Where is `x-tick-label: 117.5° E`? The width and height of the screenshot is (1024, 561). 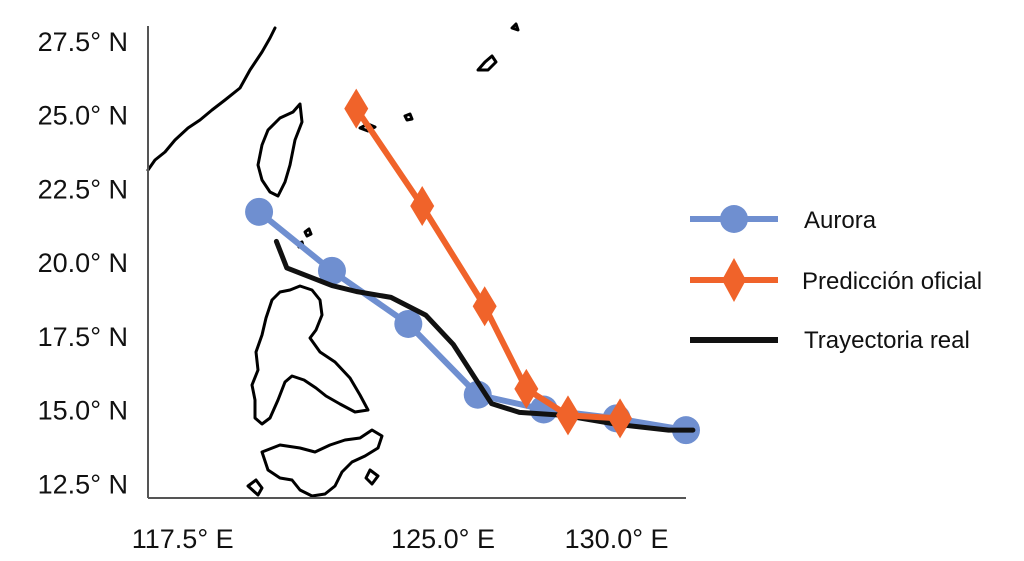
x-tick-label: 117.5° E is located at coordinates (183, 539).